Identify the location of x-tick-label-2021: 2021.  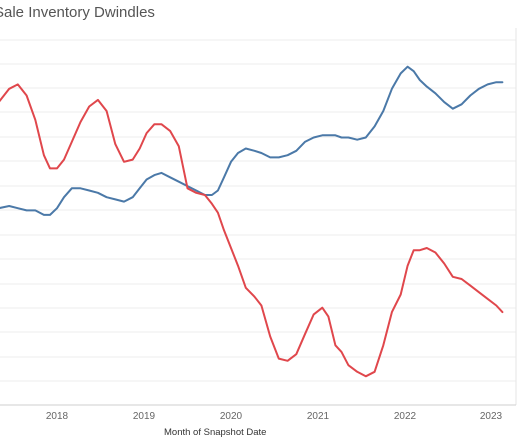
(318, 416).